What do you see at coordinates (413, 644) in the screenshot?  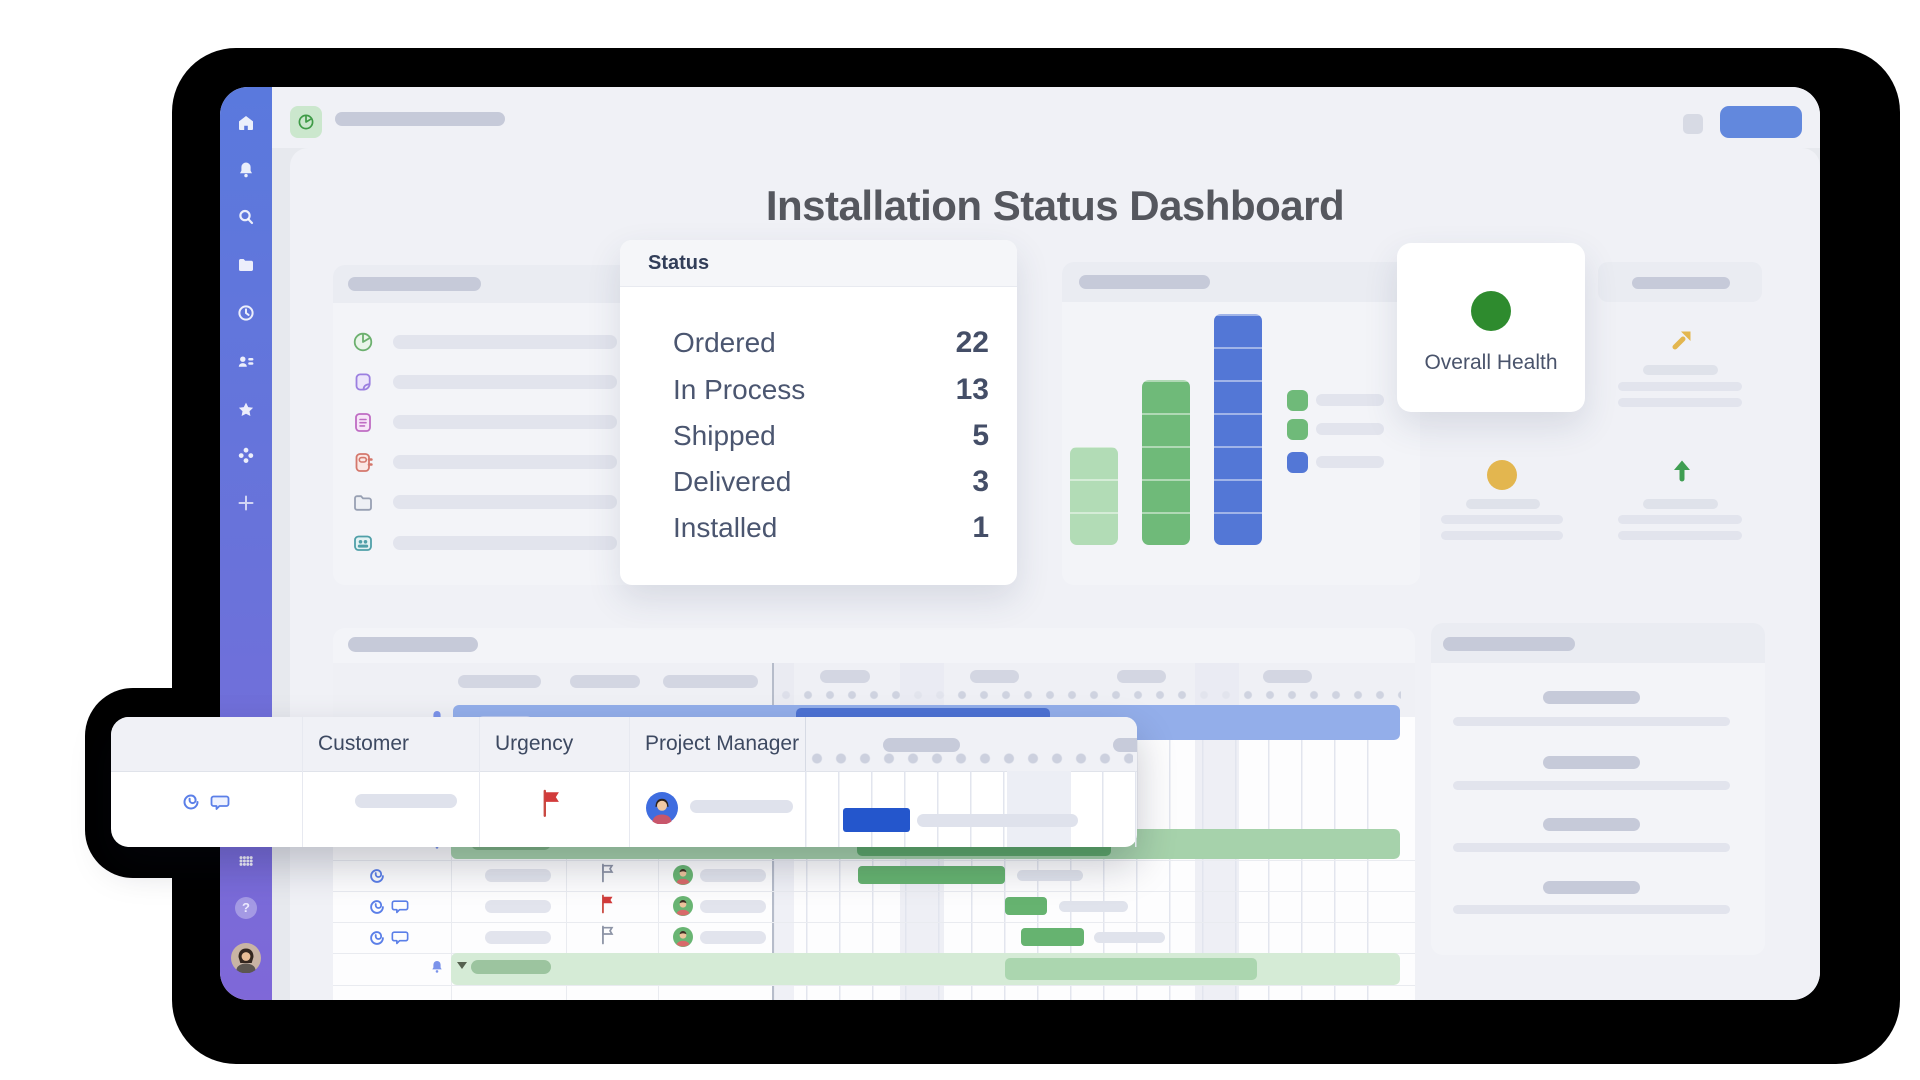 I see `gantt-title-placeholder` at bounding box center [413, 644].